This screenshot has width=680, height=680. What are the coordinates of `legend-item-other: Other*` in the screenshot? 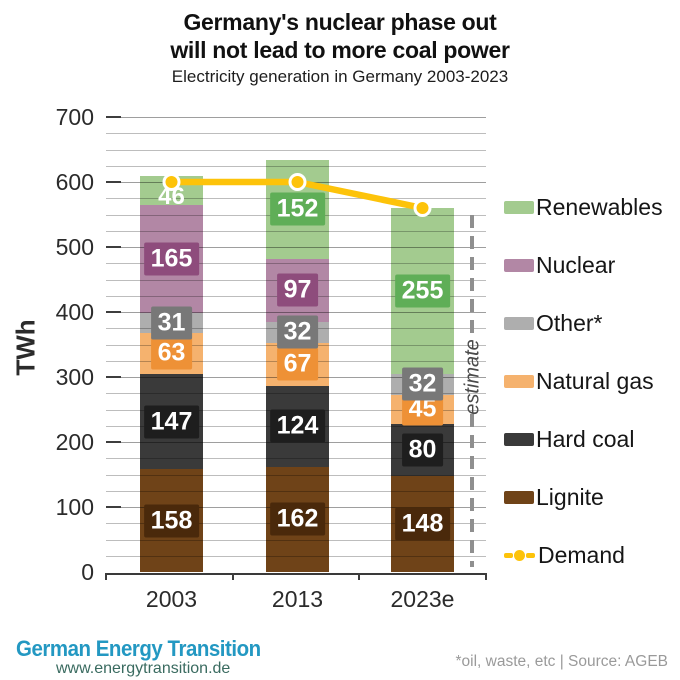 It's located at (553, 323).